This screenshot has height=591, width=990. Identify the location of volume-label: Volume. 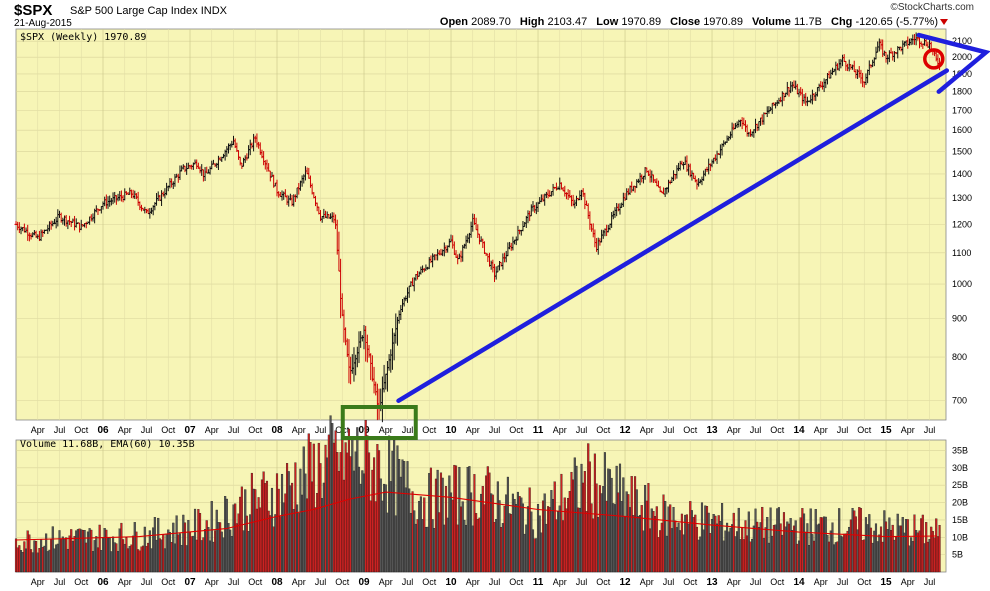
(771, 22).